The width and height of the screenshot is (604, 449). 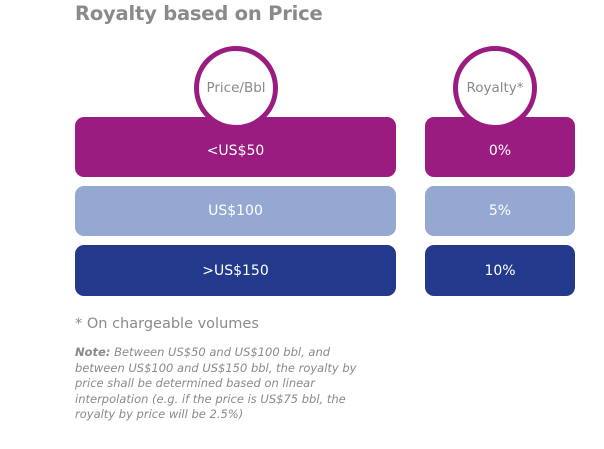 What do you see at coordinates (500, 151) in the screenshot?
I see `royalty-value: 0%` at bounding box center [500, 151].